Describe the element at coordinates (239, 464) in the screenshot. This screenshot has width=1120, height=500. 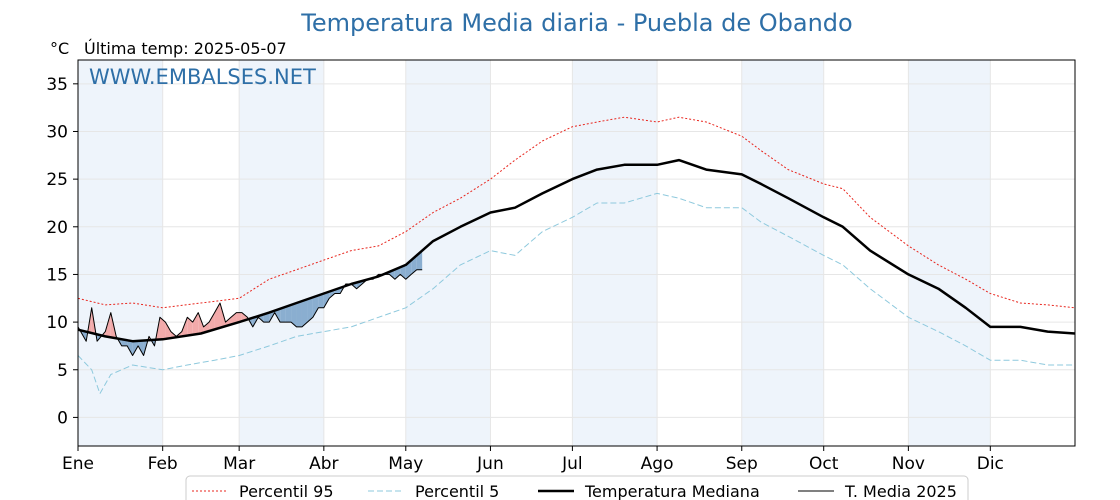
I see `x-tick-label: Mar` at that location.